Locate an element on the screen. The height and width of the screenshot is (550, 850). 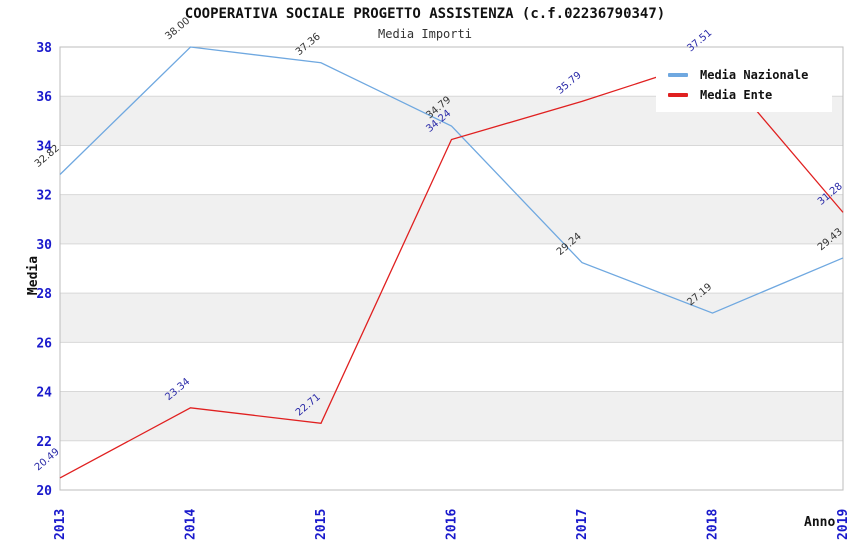
x-tick-label: 2018 is located at coordinates (713, 524).